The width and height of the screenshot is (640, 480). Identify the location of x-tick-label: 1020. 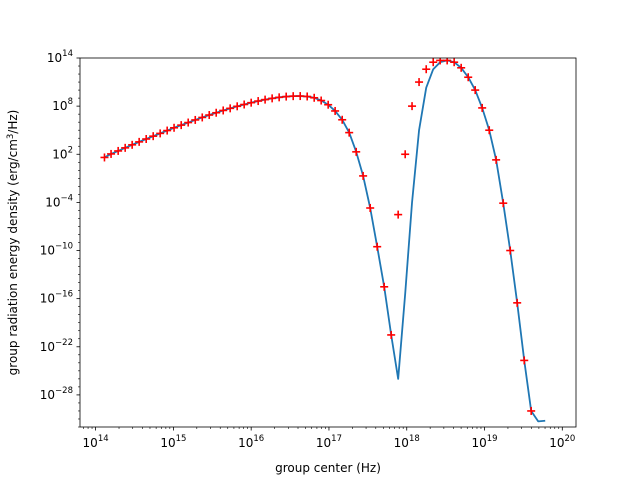
(562, 442).